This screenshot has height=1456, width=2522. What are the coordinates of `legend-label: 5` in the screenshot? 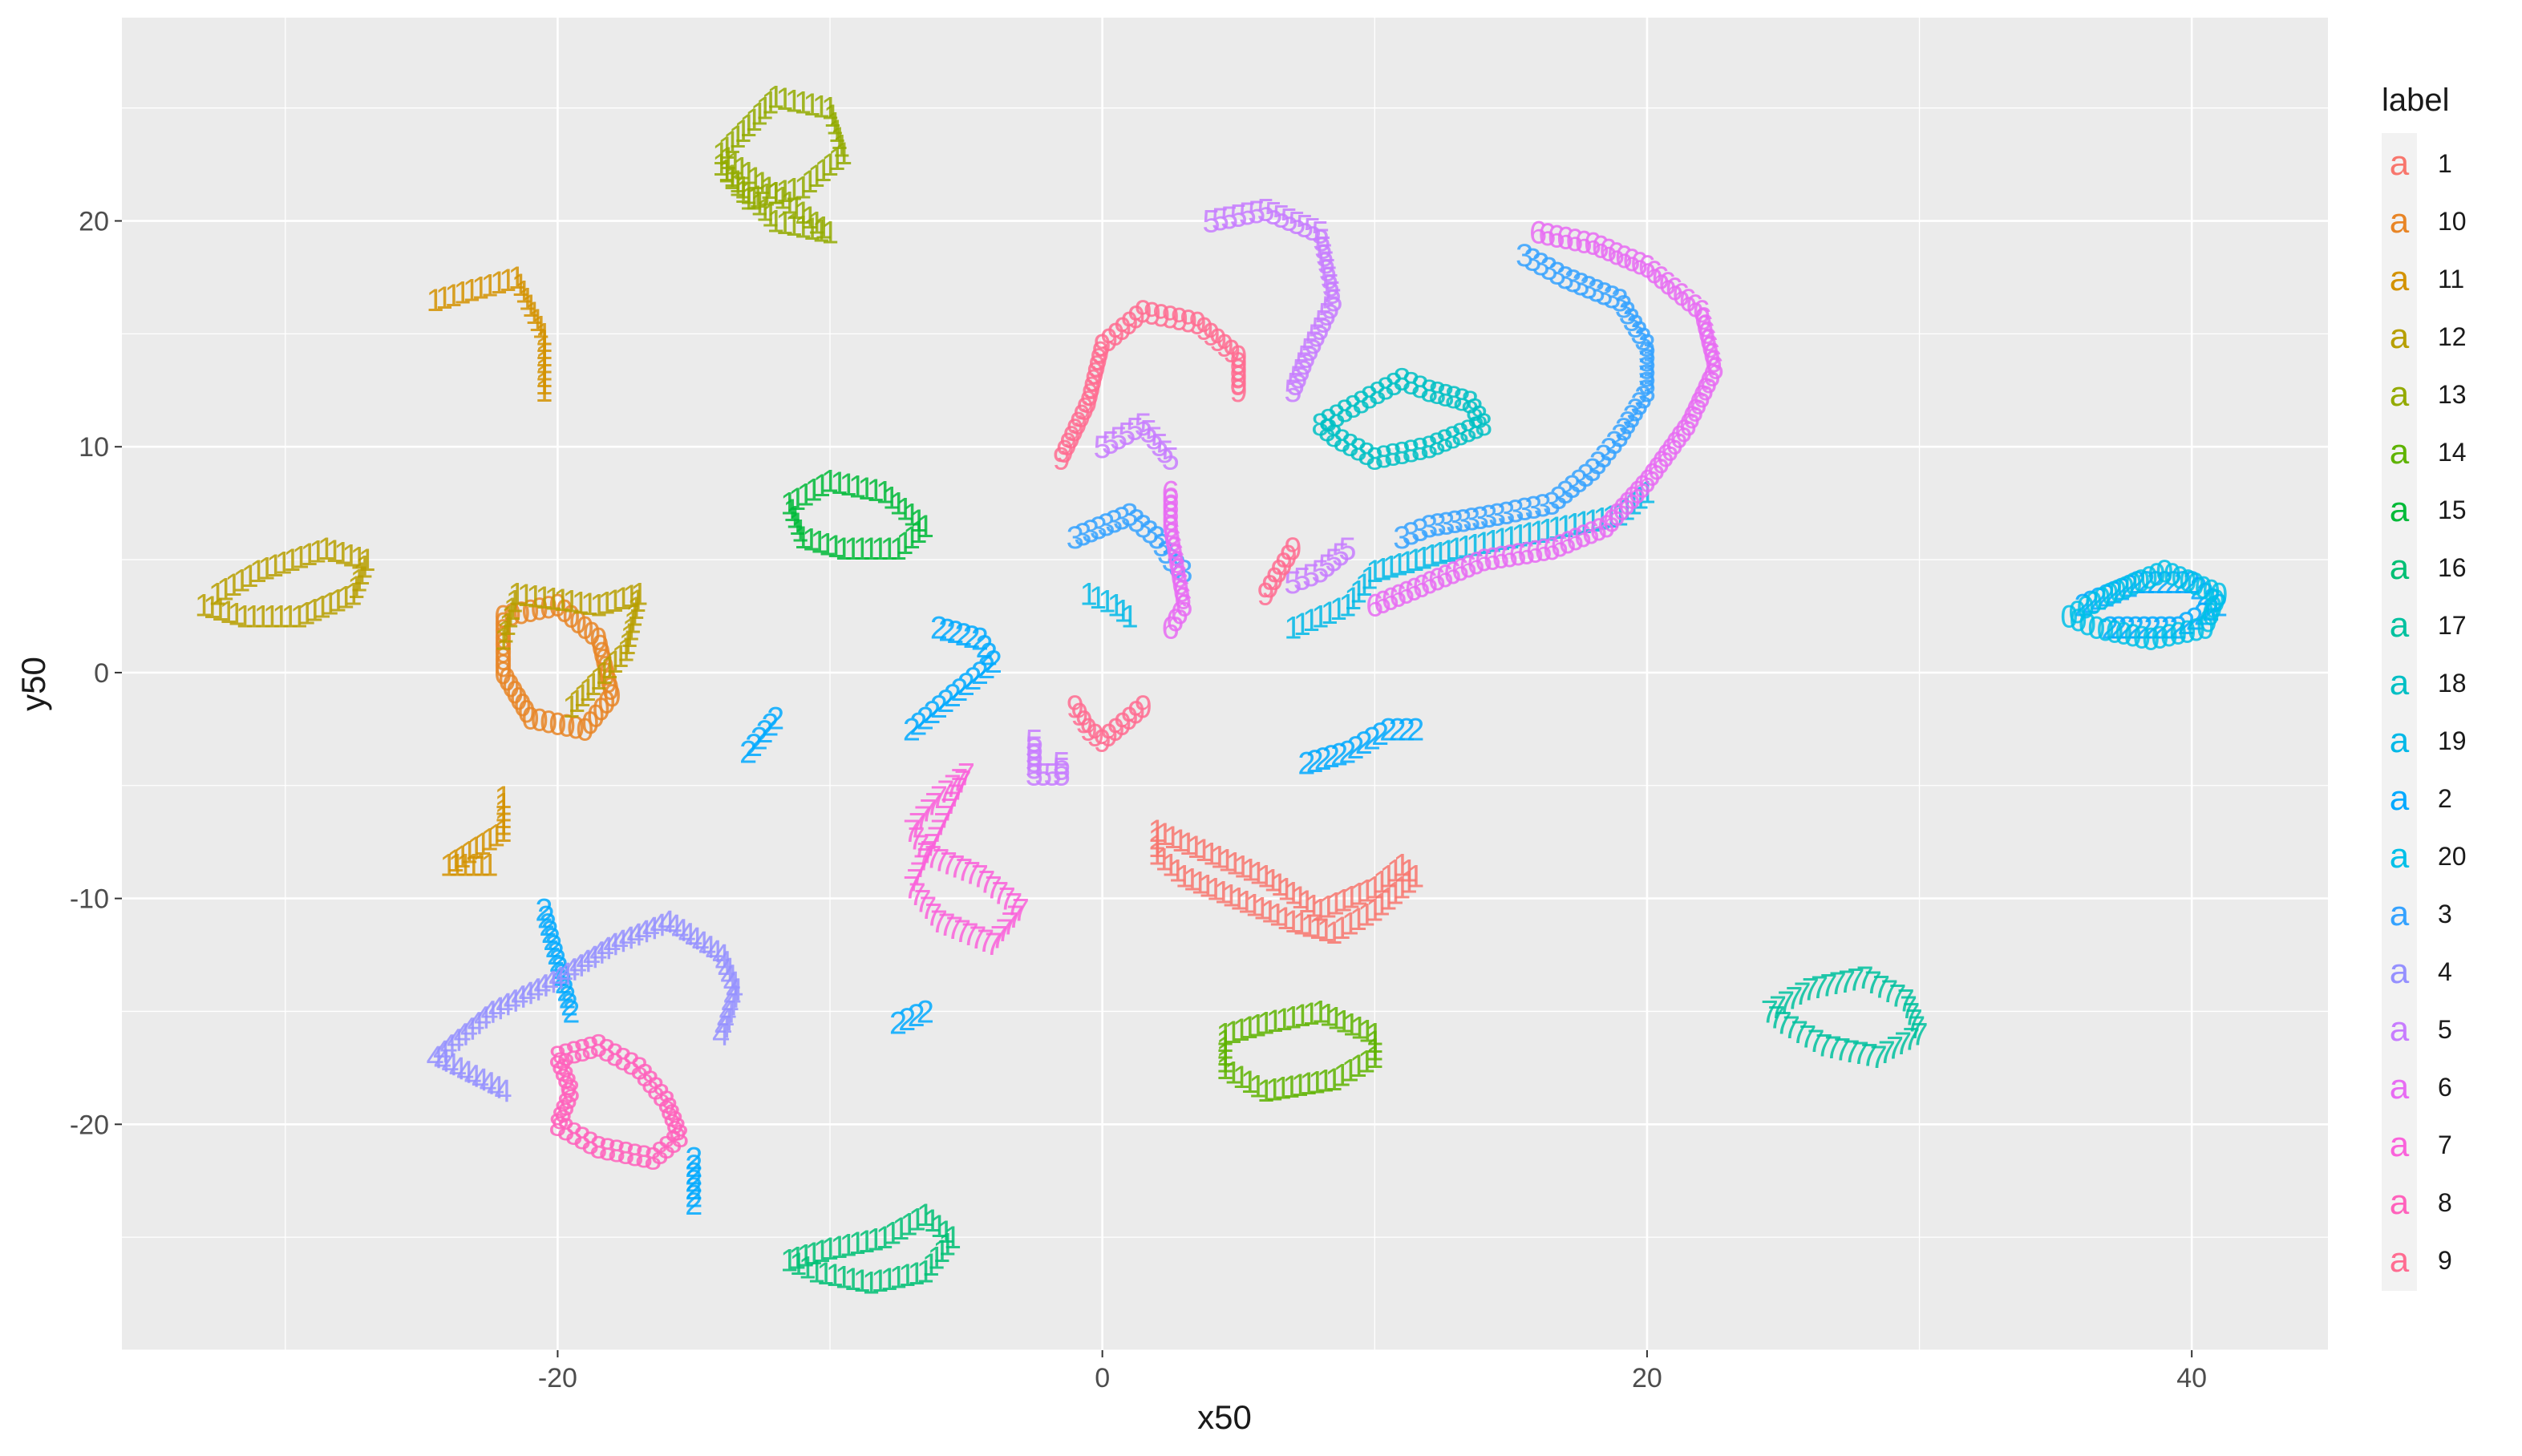 It's located at (2445, 1029).